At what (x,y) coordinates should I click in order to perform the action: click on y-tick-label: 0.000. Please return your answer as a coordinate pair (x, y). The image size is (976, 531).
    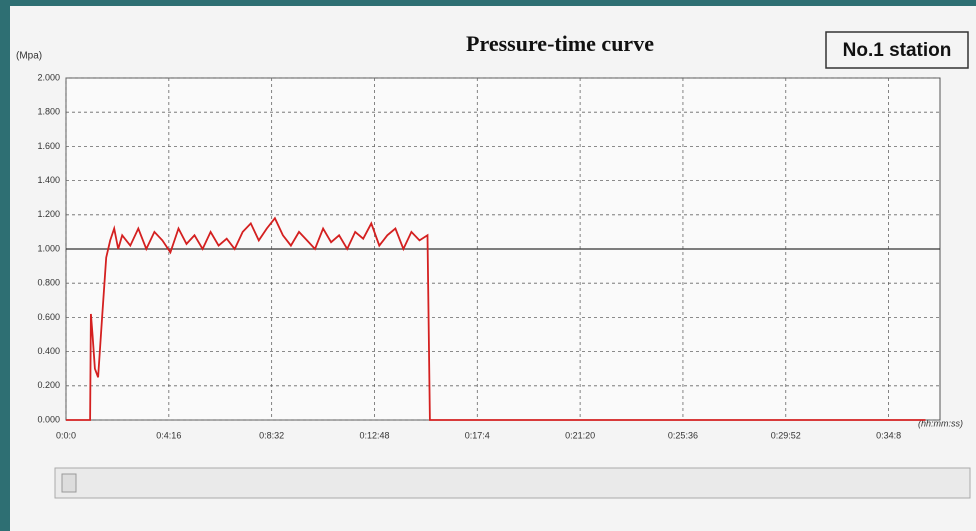
    Looking at the image, I should click on (48, 419).